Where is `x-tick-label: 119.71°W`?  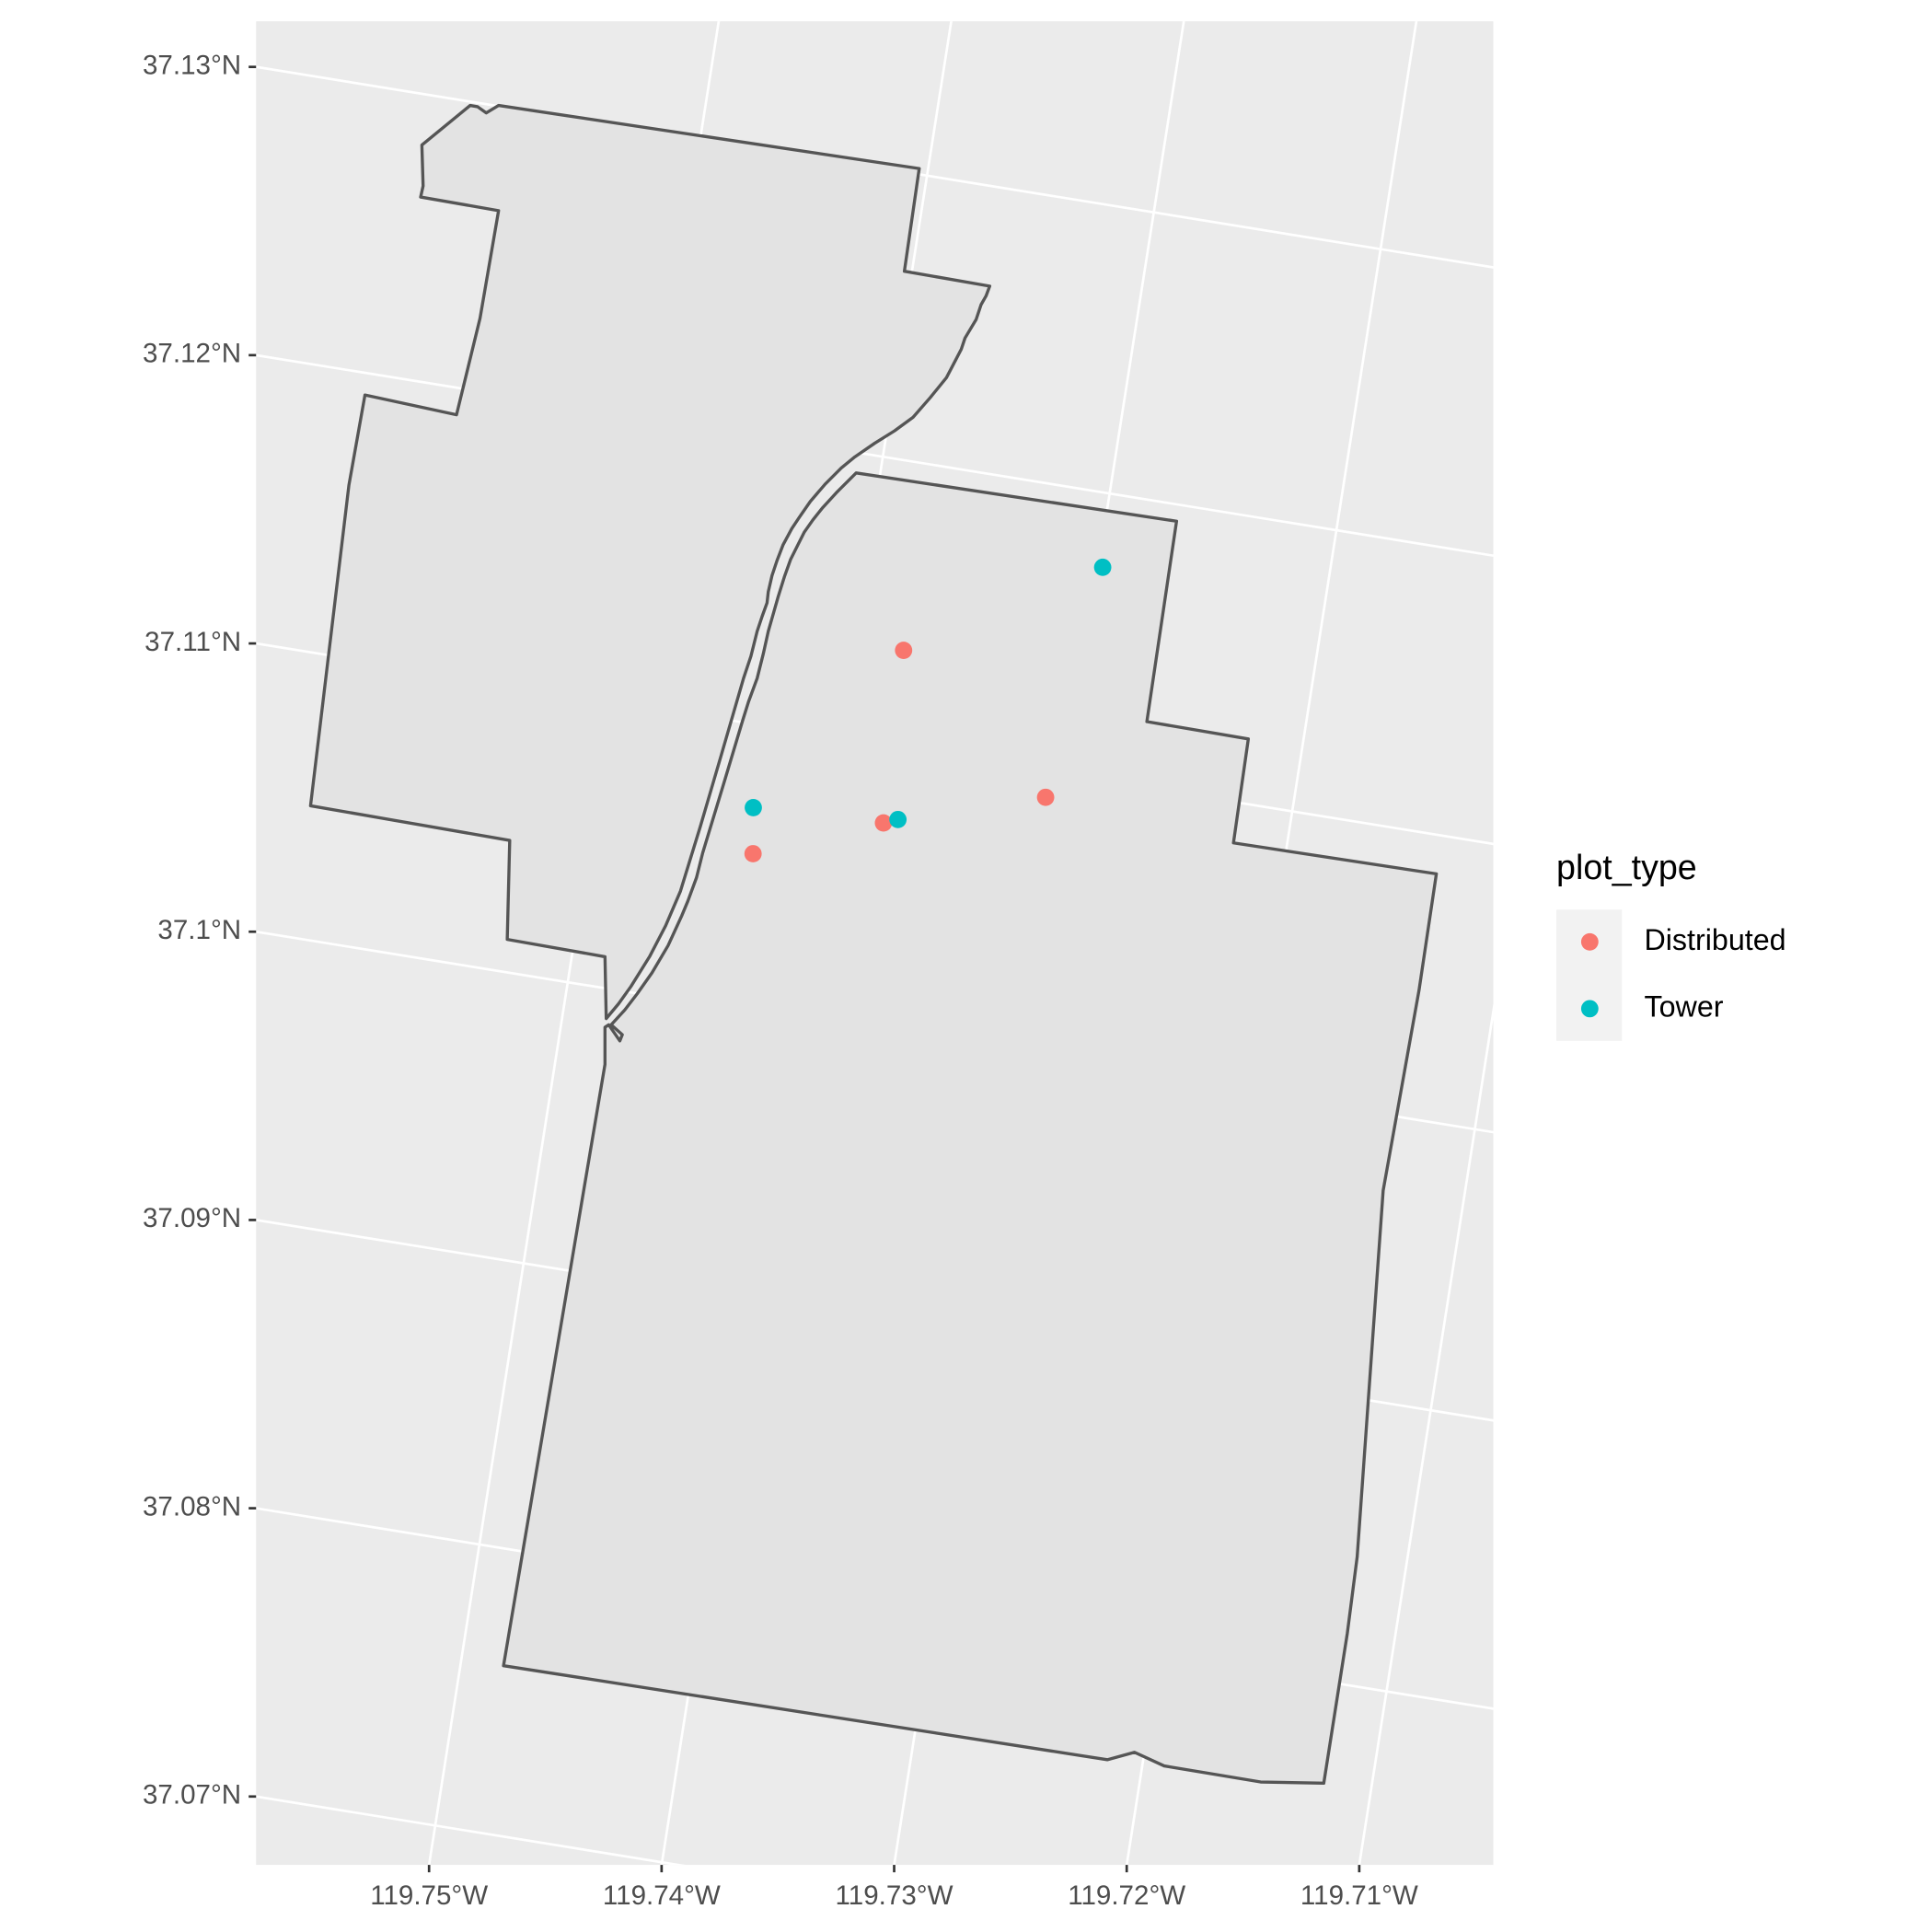
x-tick-label: 119.71°W is located at coordinates (1359, 1896).